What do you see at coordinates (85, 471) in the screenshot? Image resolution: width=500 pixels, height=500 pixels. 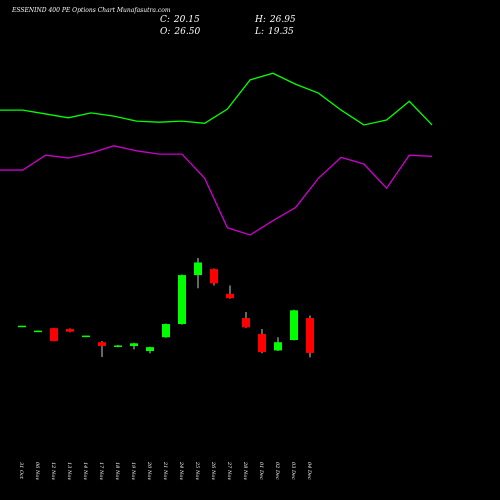 I see `x-tick-label: 14 Nov` at bounding box center [85, 471].